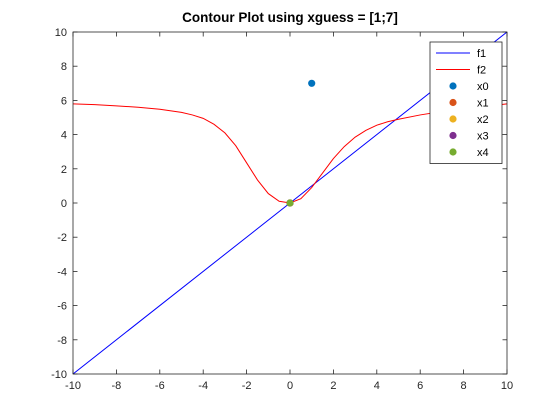 The height and width of the screenshot is (420, 560). Describe the element at coordinates (64, 136) in the screenshot. I see `y-tick-label: 4` at that location.